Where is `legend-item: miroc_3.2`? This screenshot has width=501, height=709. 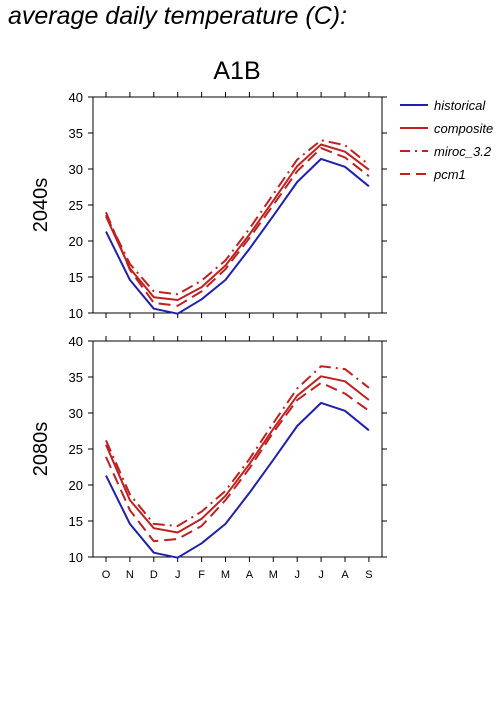 legend-item: miroc_3.2 is located at coordinates (446, 151).